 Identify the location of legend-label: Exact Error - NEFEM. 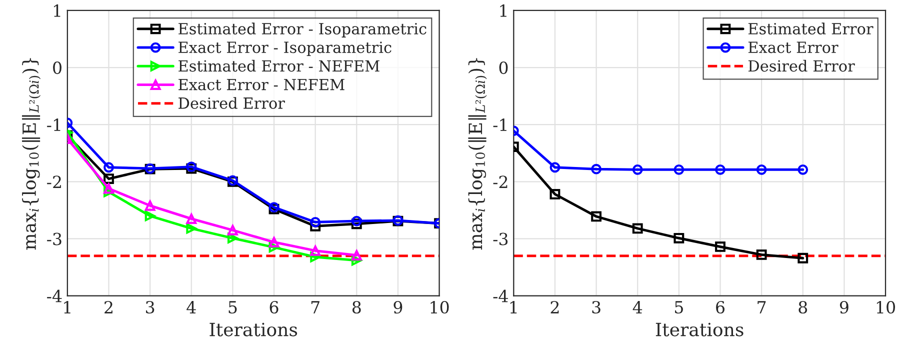
(261, 84).